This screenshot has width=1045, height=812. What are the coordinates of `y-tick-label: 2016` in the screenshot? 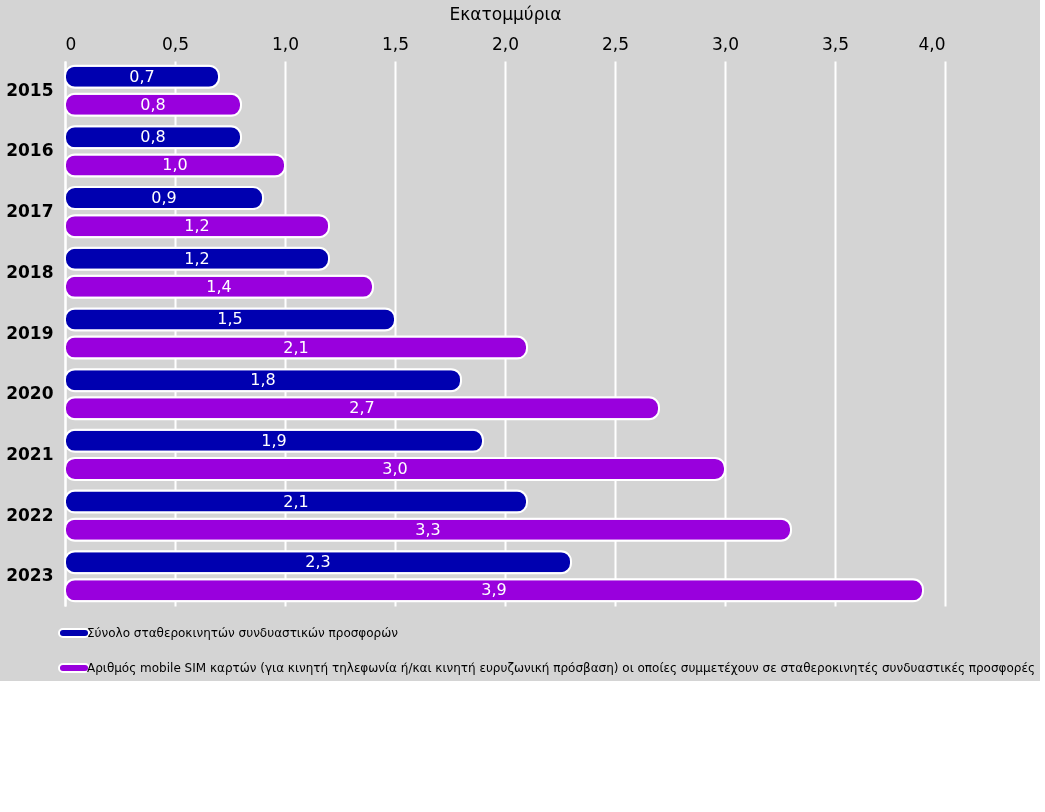 It's located at (30, 150).